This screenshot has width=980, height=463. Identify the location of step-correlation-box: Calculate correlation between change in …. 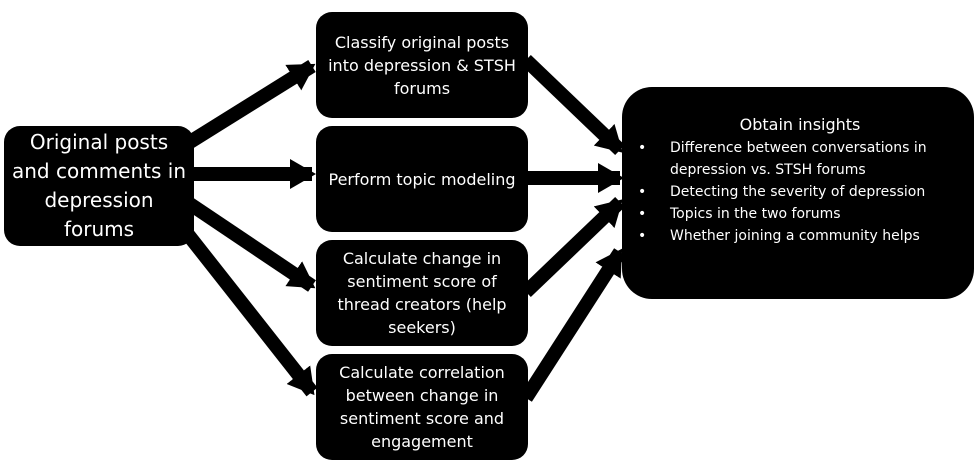
(422, 407).